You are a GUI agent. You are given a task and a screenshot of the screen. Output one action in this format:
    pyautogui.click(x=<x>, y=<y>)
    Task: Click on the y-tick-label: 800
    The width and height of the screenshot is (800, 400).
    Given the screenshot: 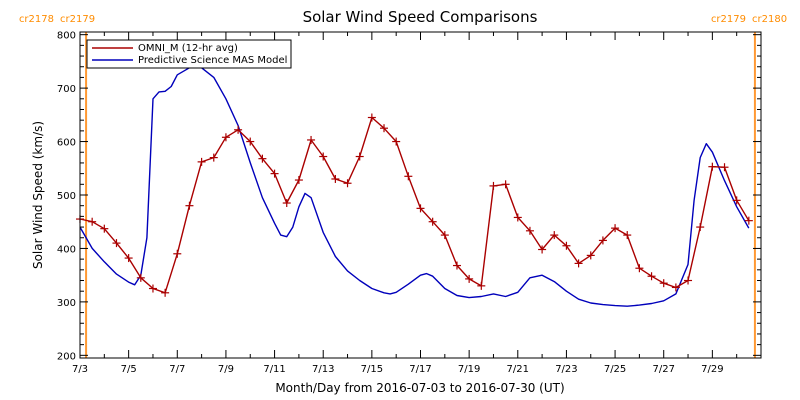 What is the action you would take?
    pyautogui.click(x=66, y=36)
    